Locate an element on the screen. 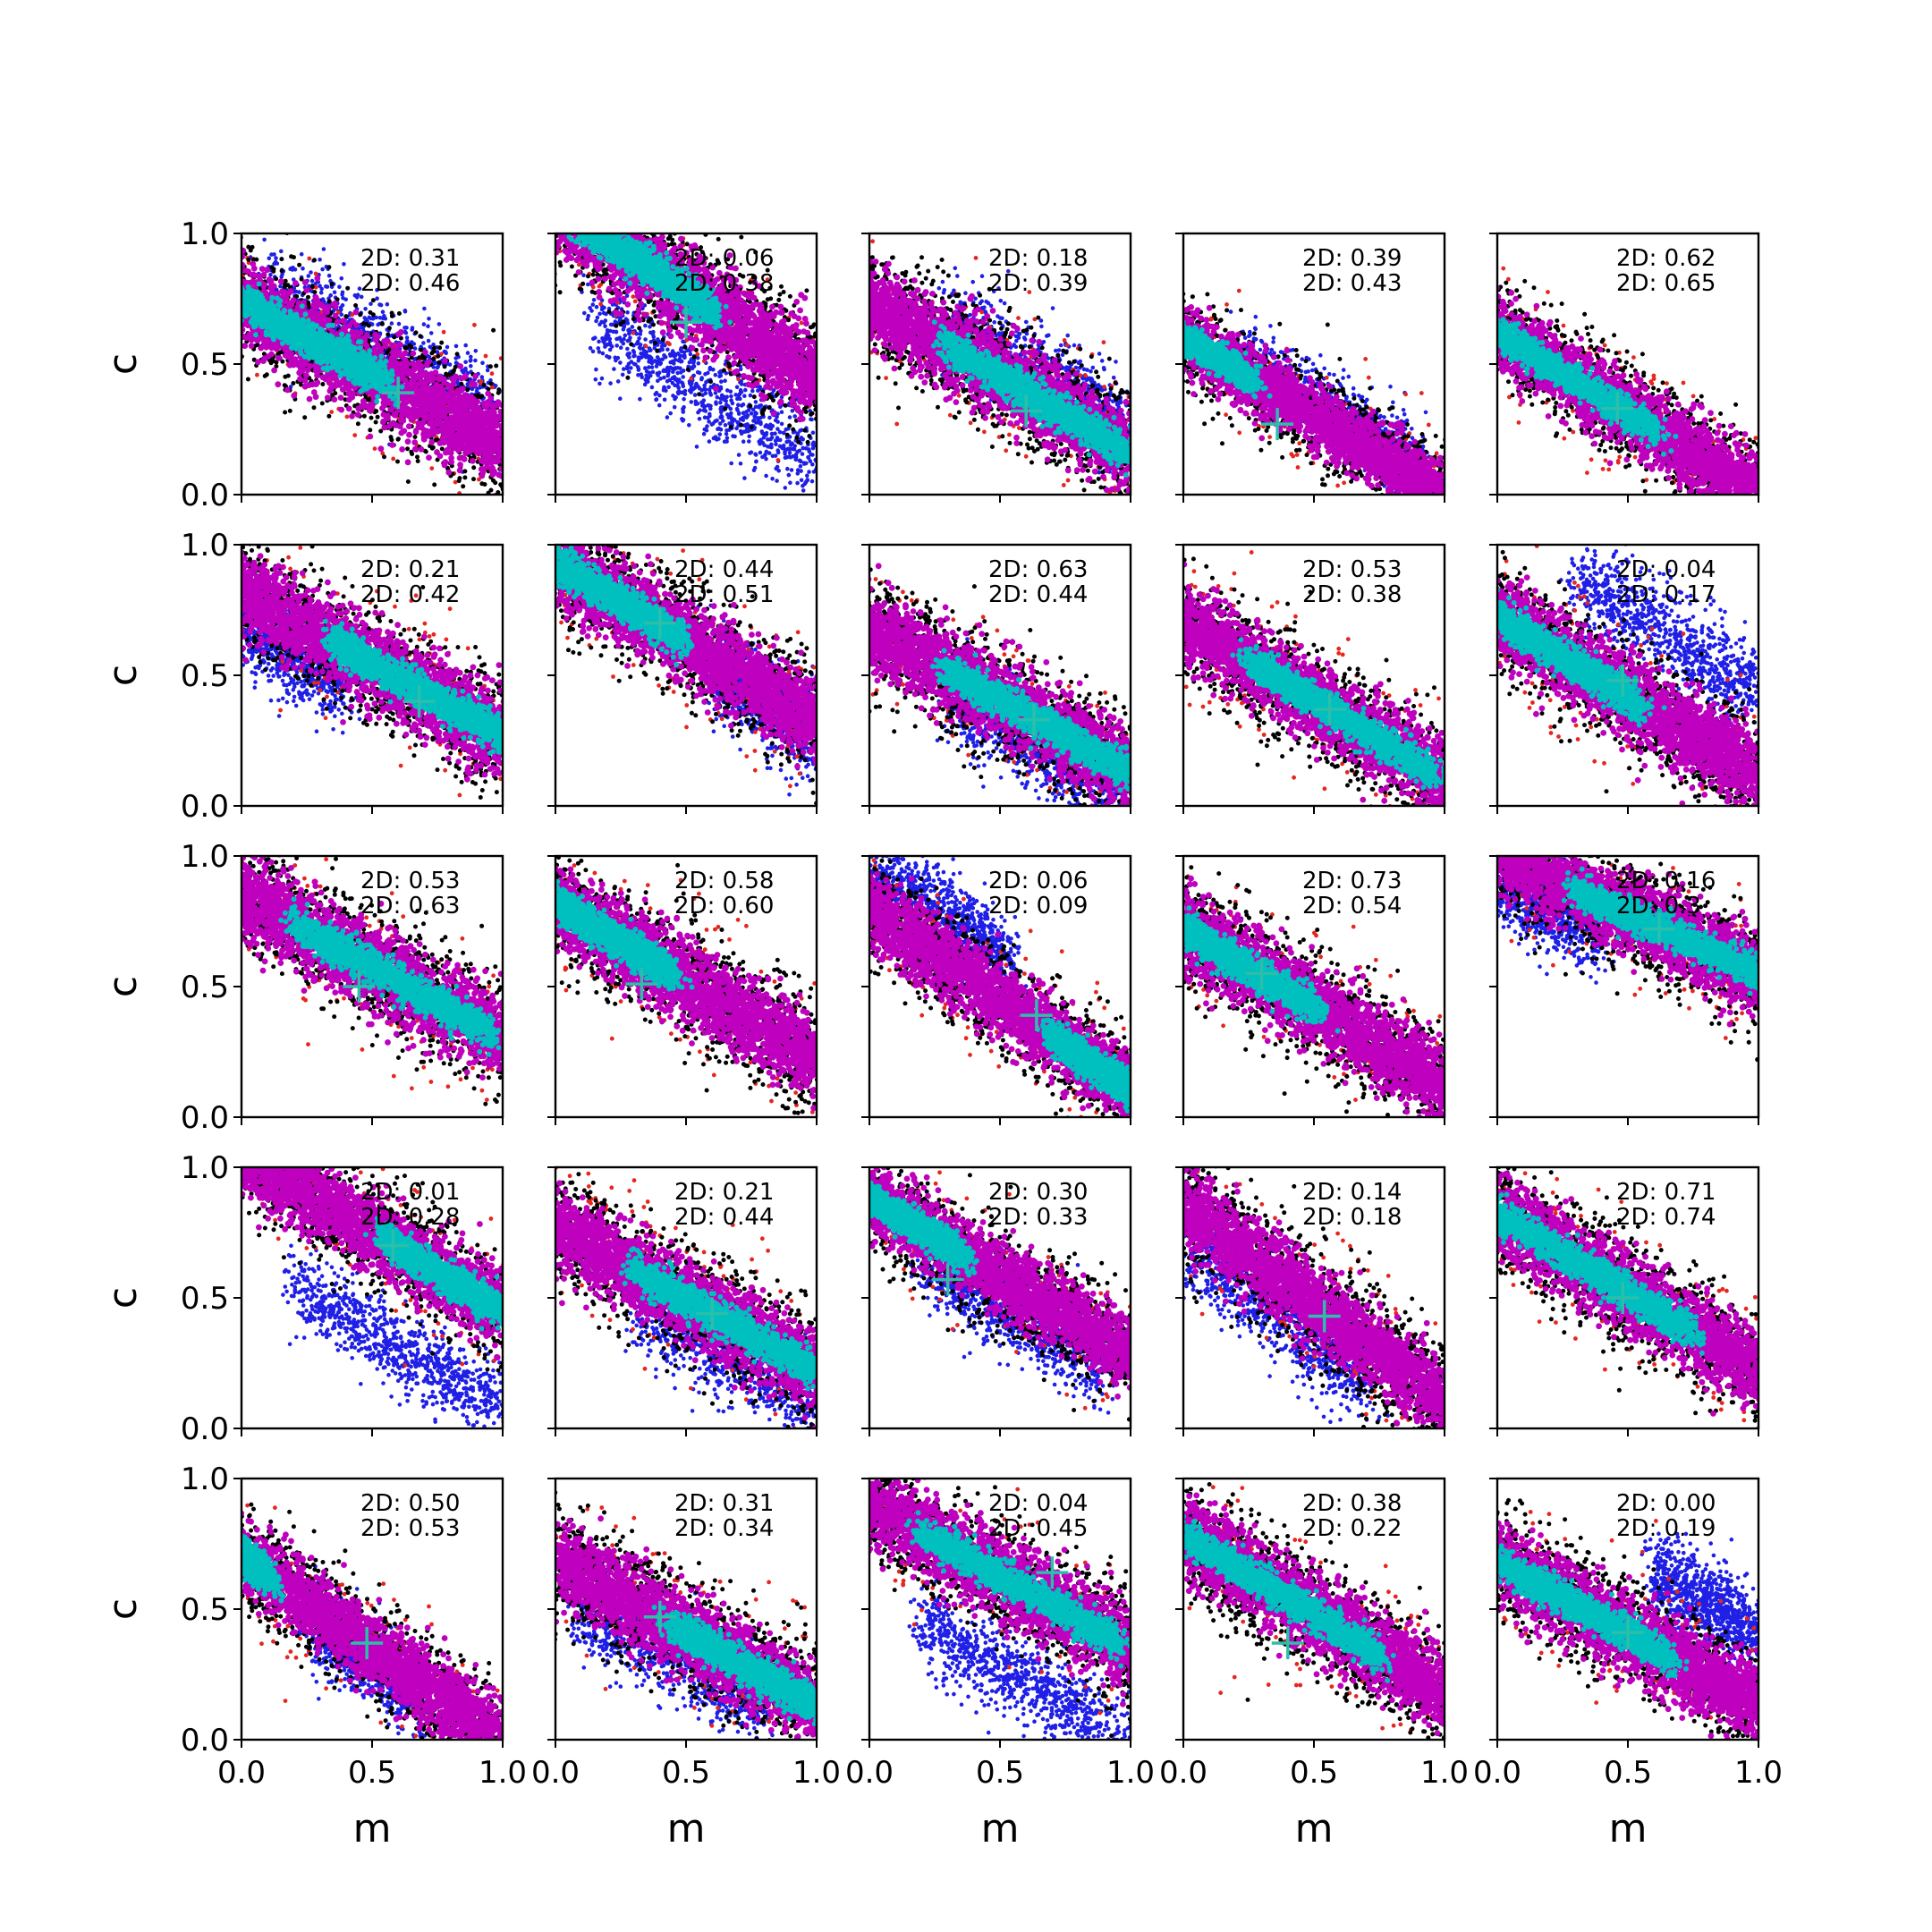 Image resolution: width=1932 pixels, height=1932 pixels. annotation-line-2: 2D: 0.53 is located at coordinates (410, 1528).